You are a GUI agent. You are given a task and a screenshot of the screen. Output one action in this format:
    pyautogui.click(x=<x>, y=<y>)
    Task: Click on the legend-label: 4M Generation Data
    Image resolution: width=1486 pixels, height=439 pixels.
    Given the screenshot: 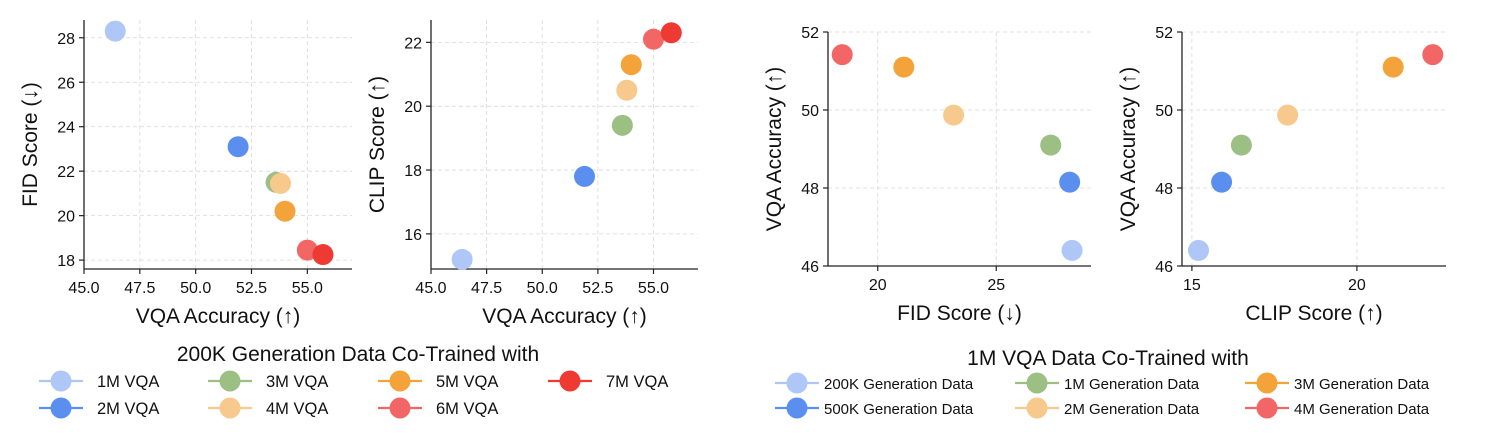 What is the action you would take?
    pyautogui.click(x=1362, y=409)
    